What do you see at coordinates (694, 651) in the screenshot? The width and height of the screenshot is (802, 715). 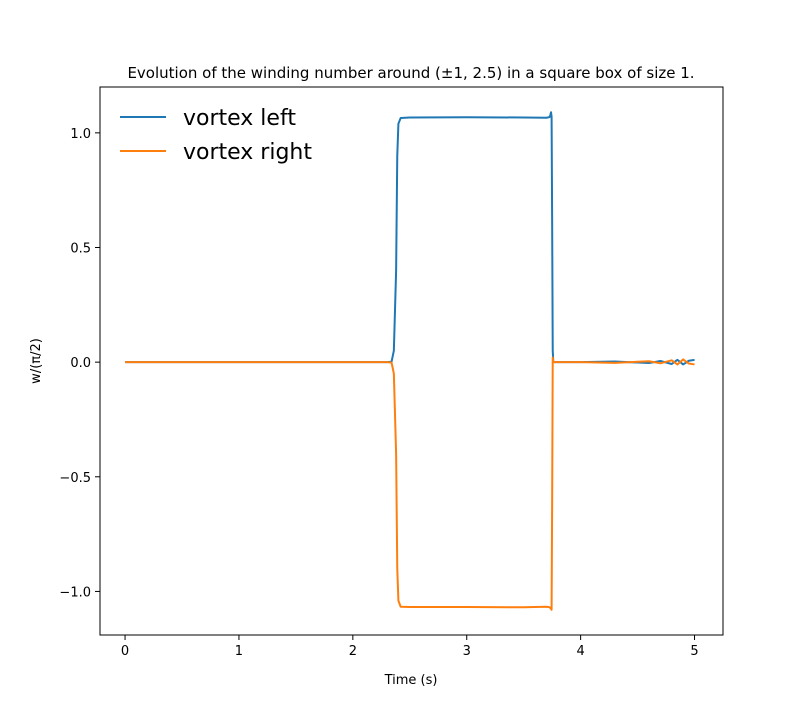 I see `x-tick-label: 5` at bounding box center [694, 651].